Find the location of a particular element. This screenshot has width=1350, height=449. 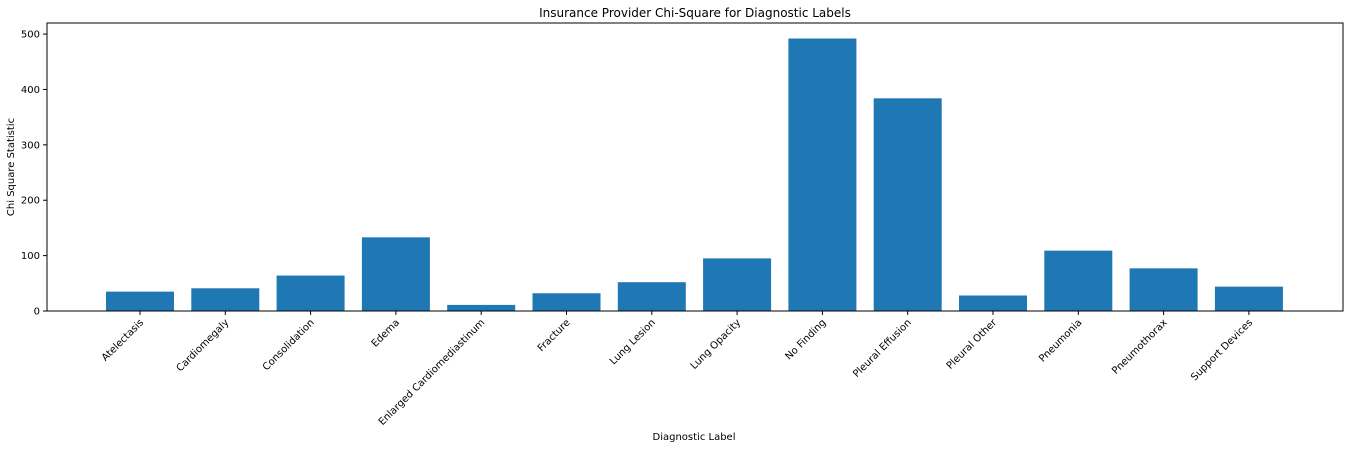

x-tick-label: Enlarged Cardiomediastinum is located at coordinates (432, 372).